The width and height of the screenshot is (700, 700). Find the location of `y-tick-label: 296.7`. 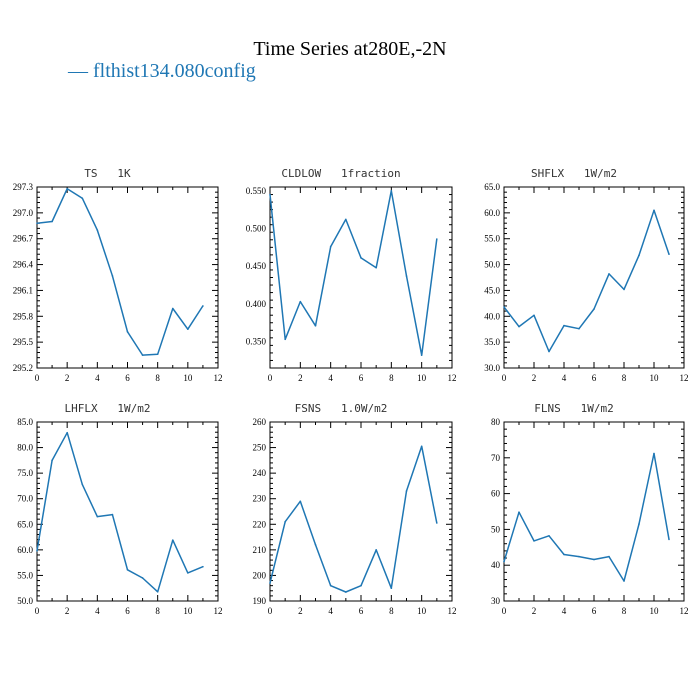

y-tick-label: 296.7 is located at coordinates (23, 239).